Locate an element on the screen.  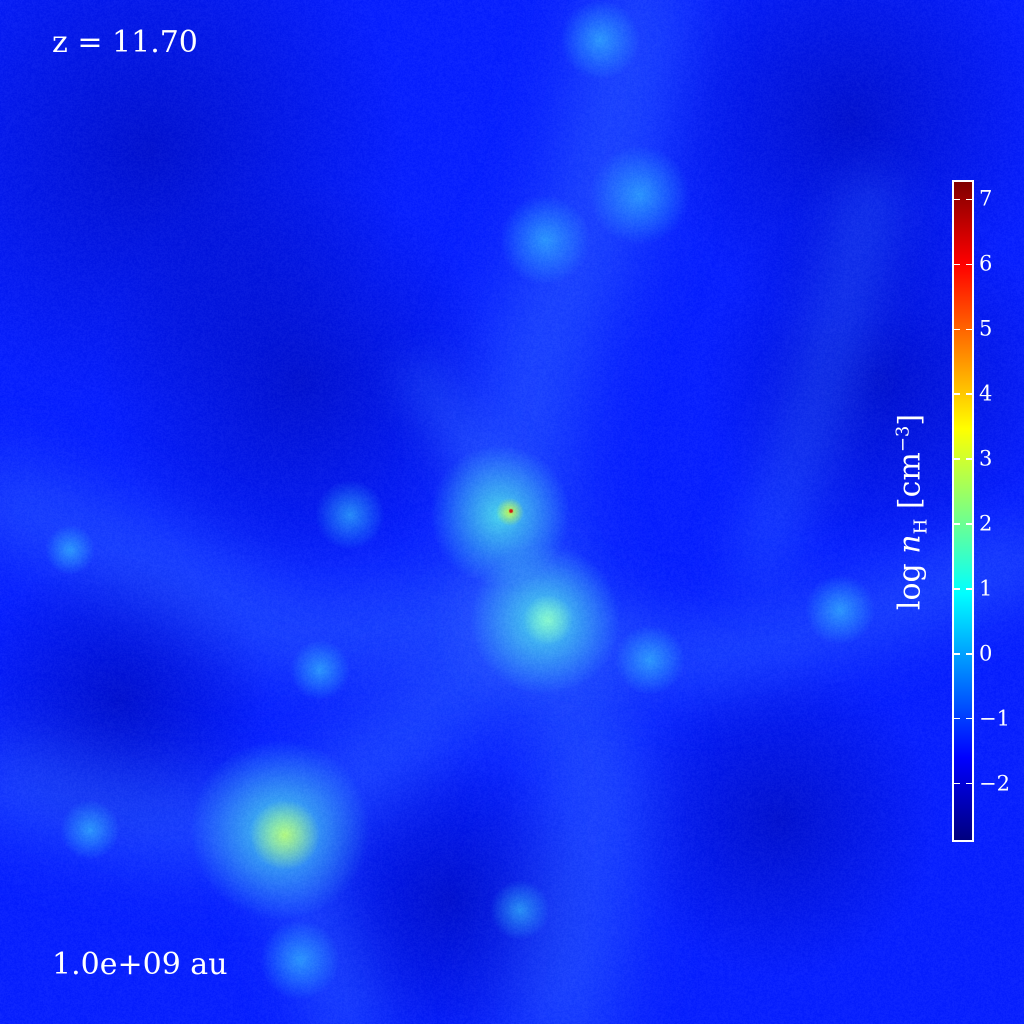
colorbar-tick-label: 0 is located at coordinates (985, 653).